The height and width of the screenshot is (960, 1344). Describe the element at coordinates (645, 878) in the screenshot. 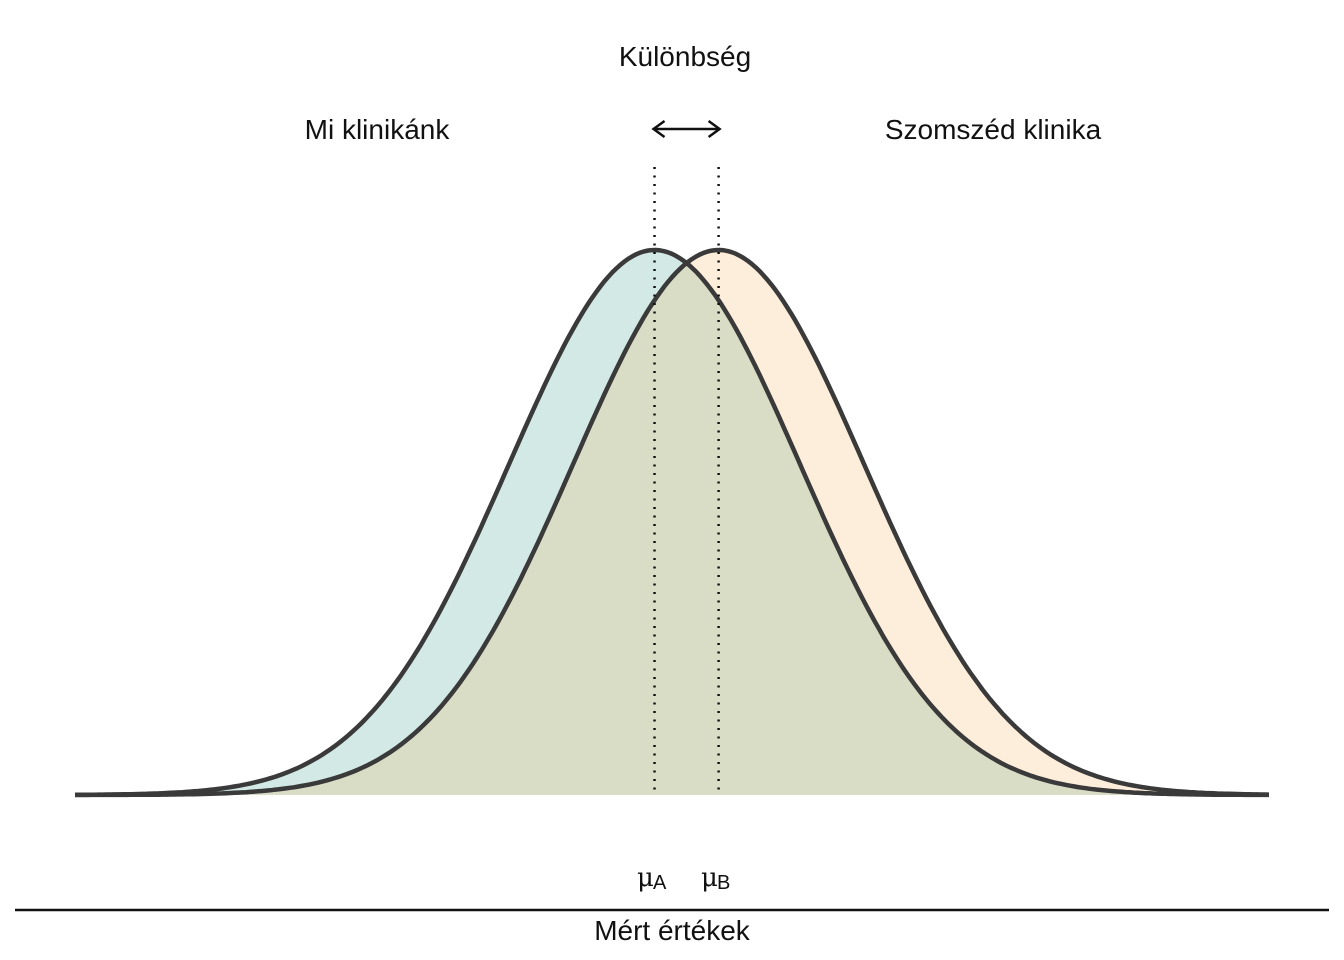

I see `mean-a-symbol: μ` at that location.